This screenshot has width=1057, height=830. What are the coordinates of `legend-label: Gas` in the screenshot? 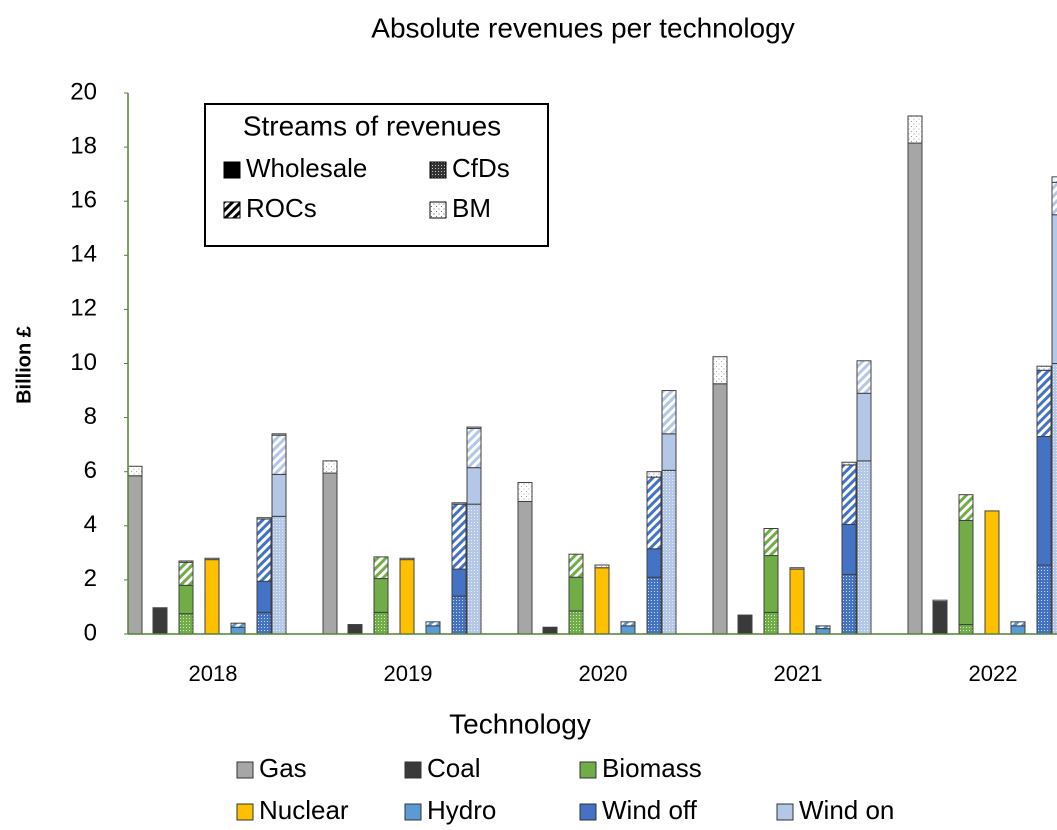 It's located at (283, 768).